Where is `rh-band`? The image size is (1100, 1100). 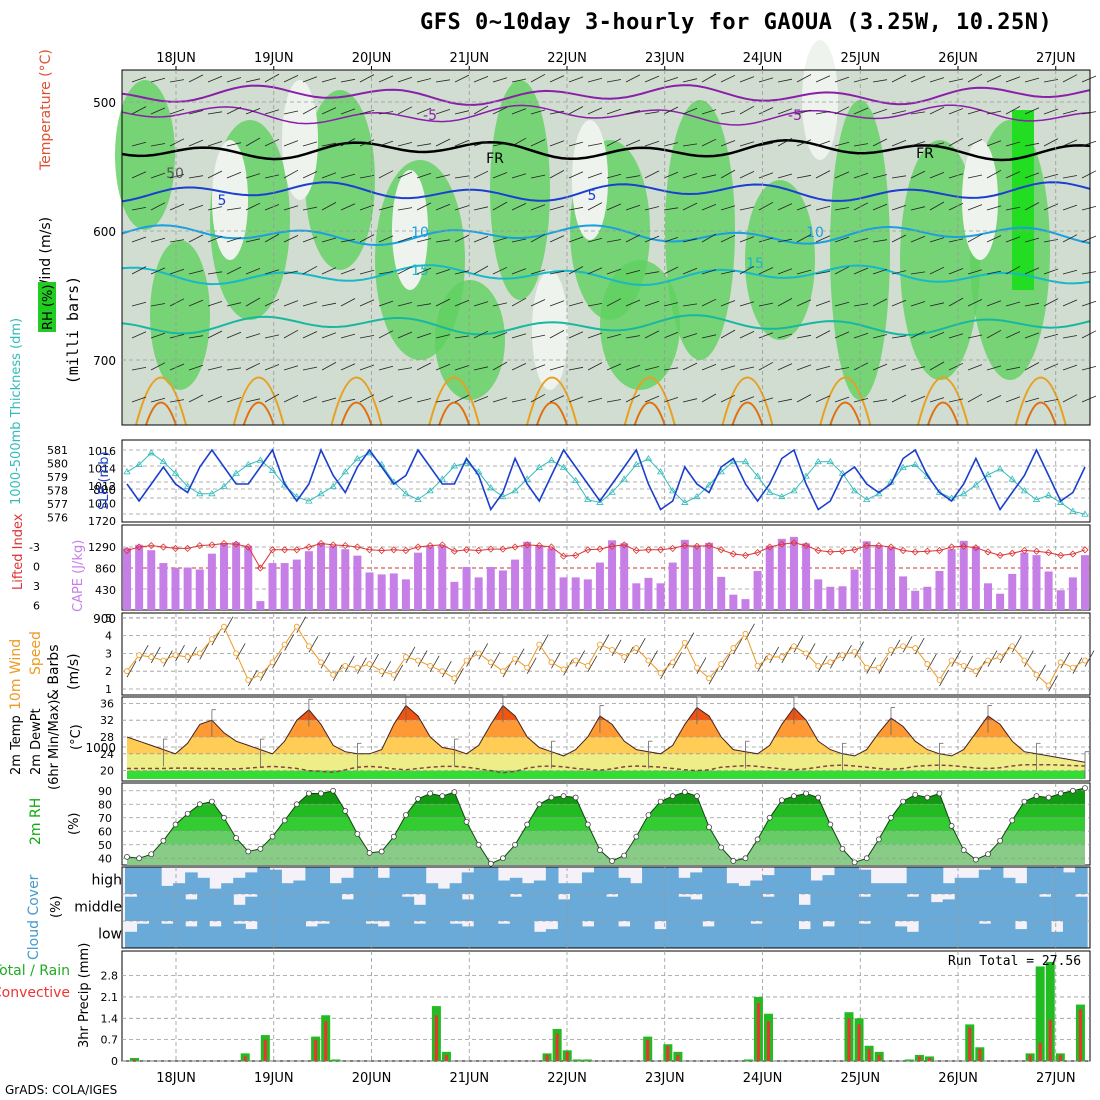
rh-band is located at coordinates (606, 838).